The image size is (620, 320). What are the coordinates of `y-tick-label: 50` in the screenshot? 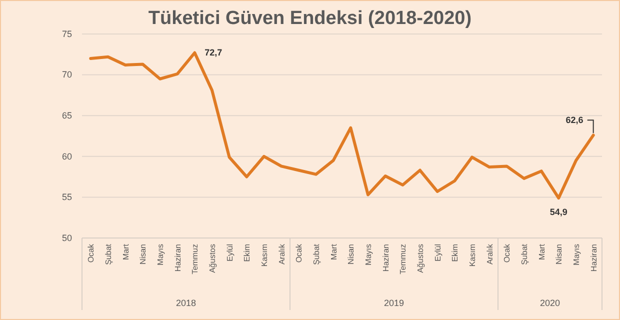 It's located at (67, 237).